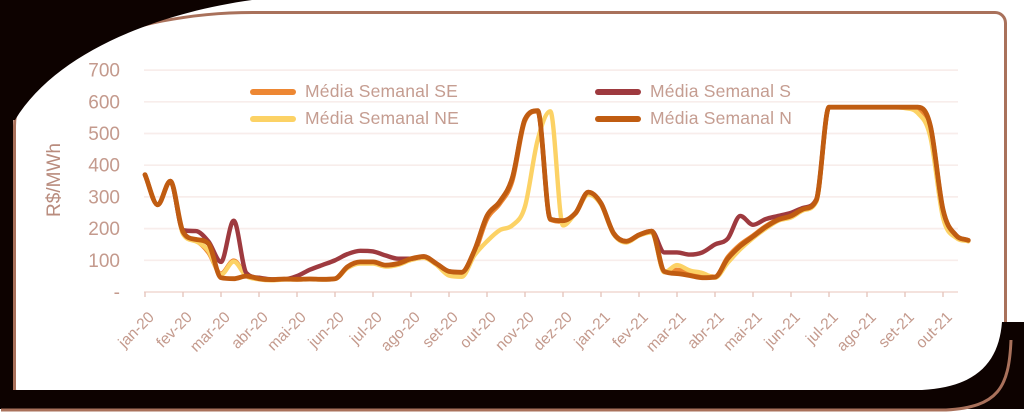 The width and height of the screenshot is (1024, 415). I want to click on legend-swatch-ne, so click(273, 118).